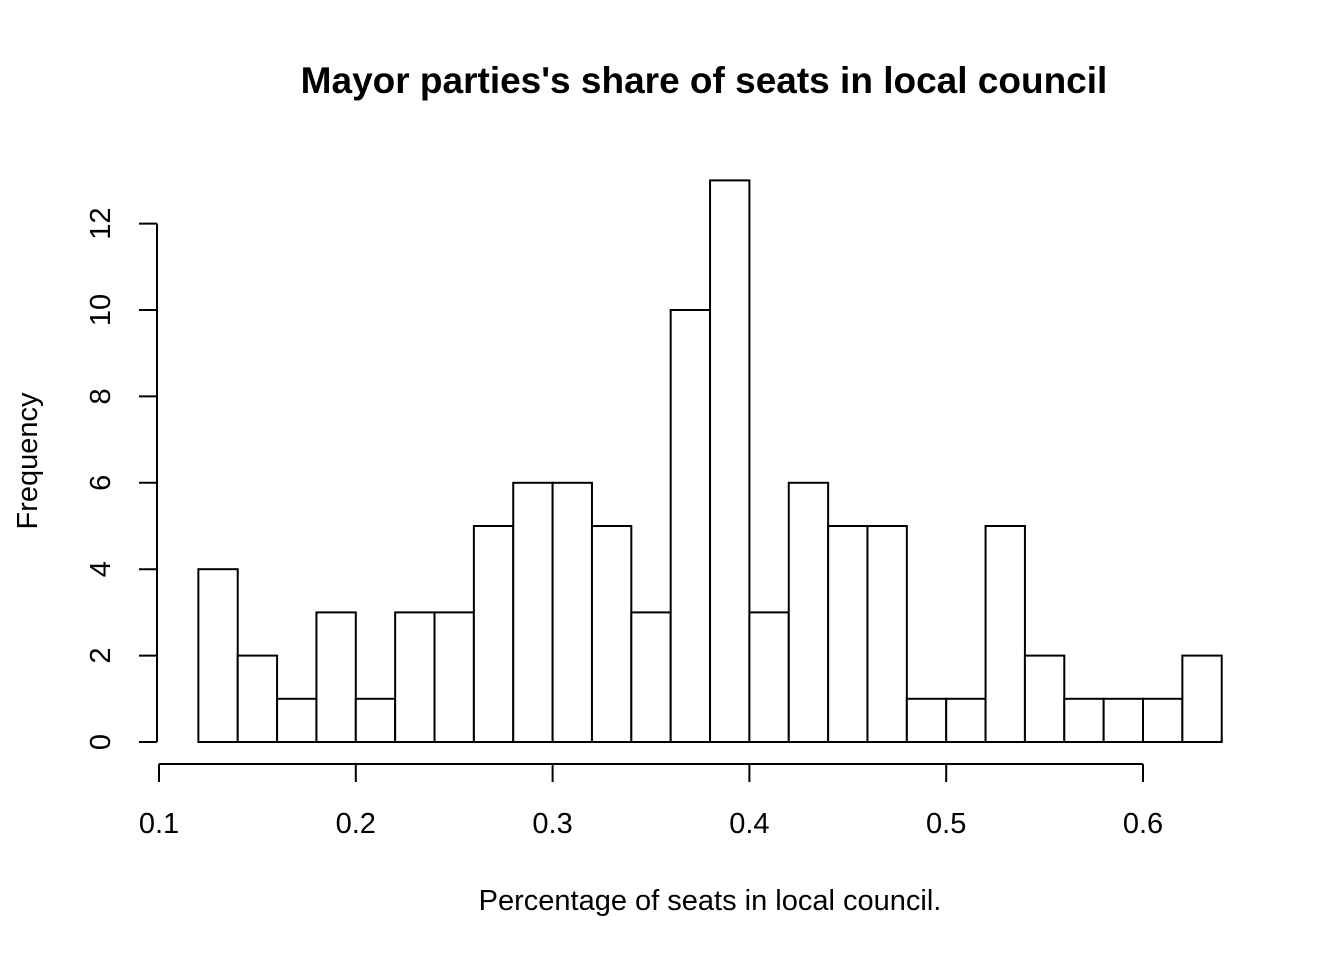 Image resolution: width=1344 pixels, height=960 pixels. Describe the element at coordinates (710, 901) in the screenshot. I see `x-axis-label: Percentage of seats in local council.` at that location.